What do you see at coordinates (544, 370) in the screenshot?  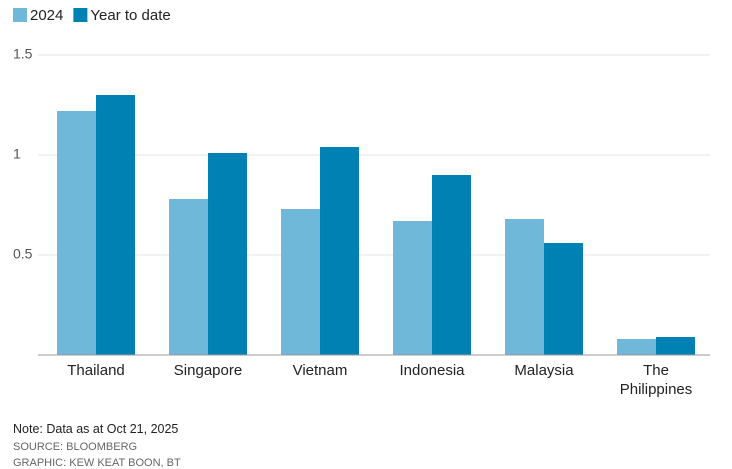 I see `x-tick-label: Malaysia` at bounding box center [544, 370].